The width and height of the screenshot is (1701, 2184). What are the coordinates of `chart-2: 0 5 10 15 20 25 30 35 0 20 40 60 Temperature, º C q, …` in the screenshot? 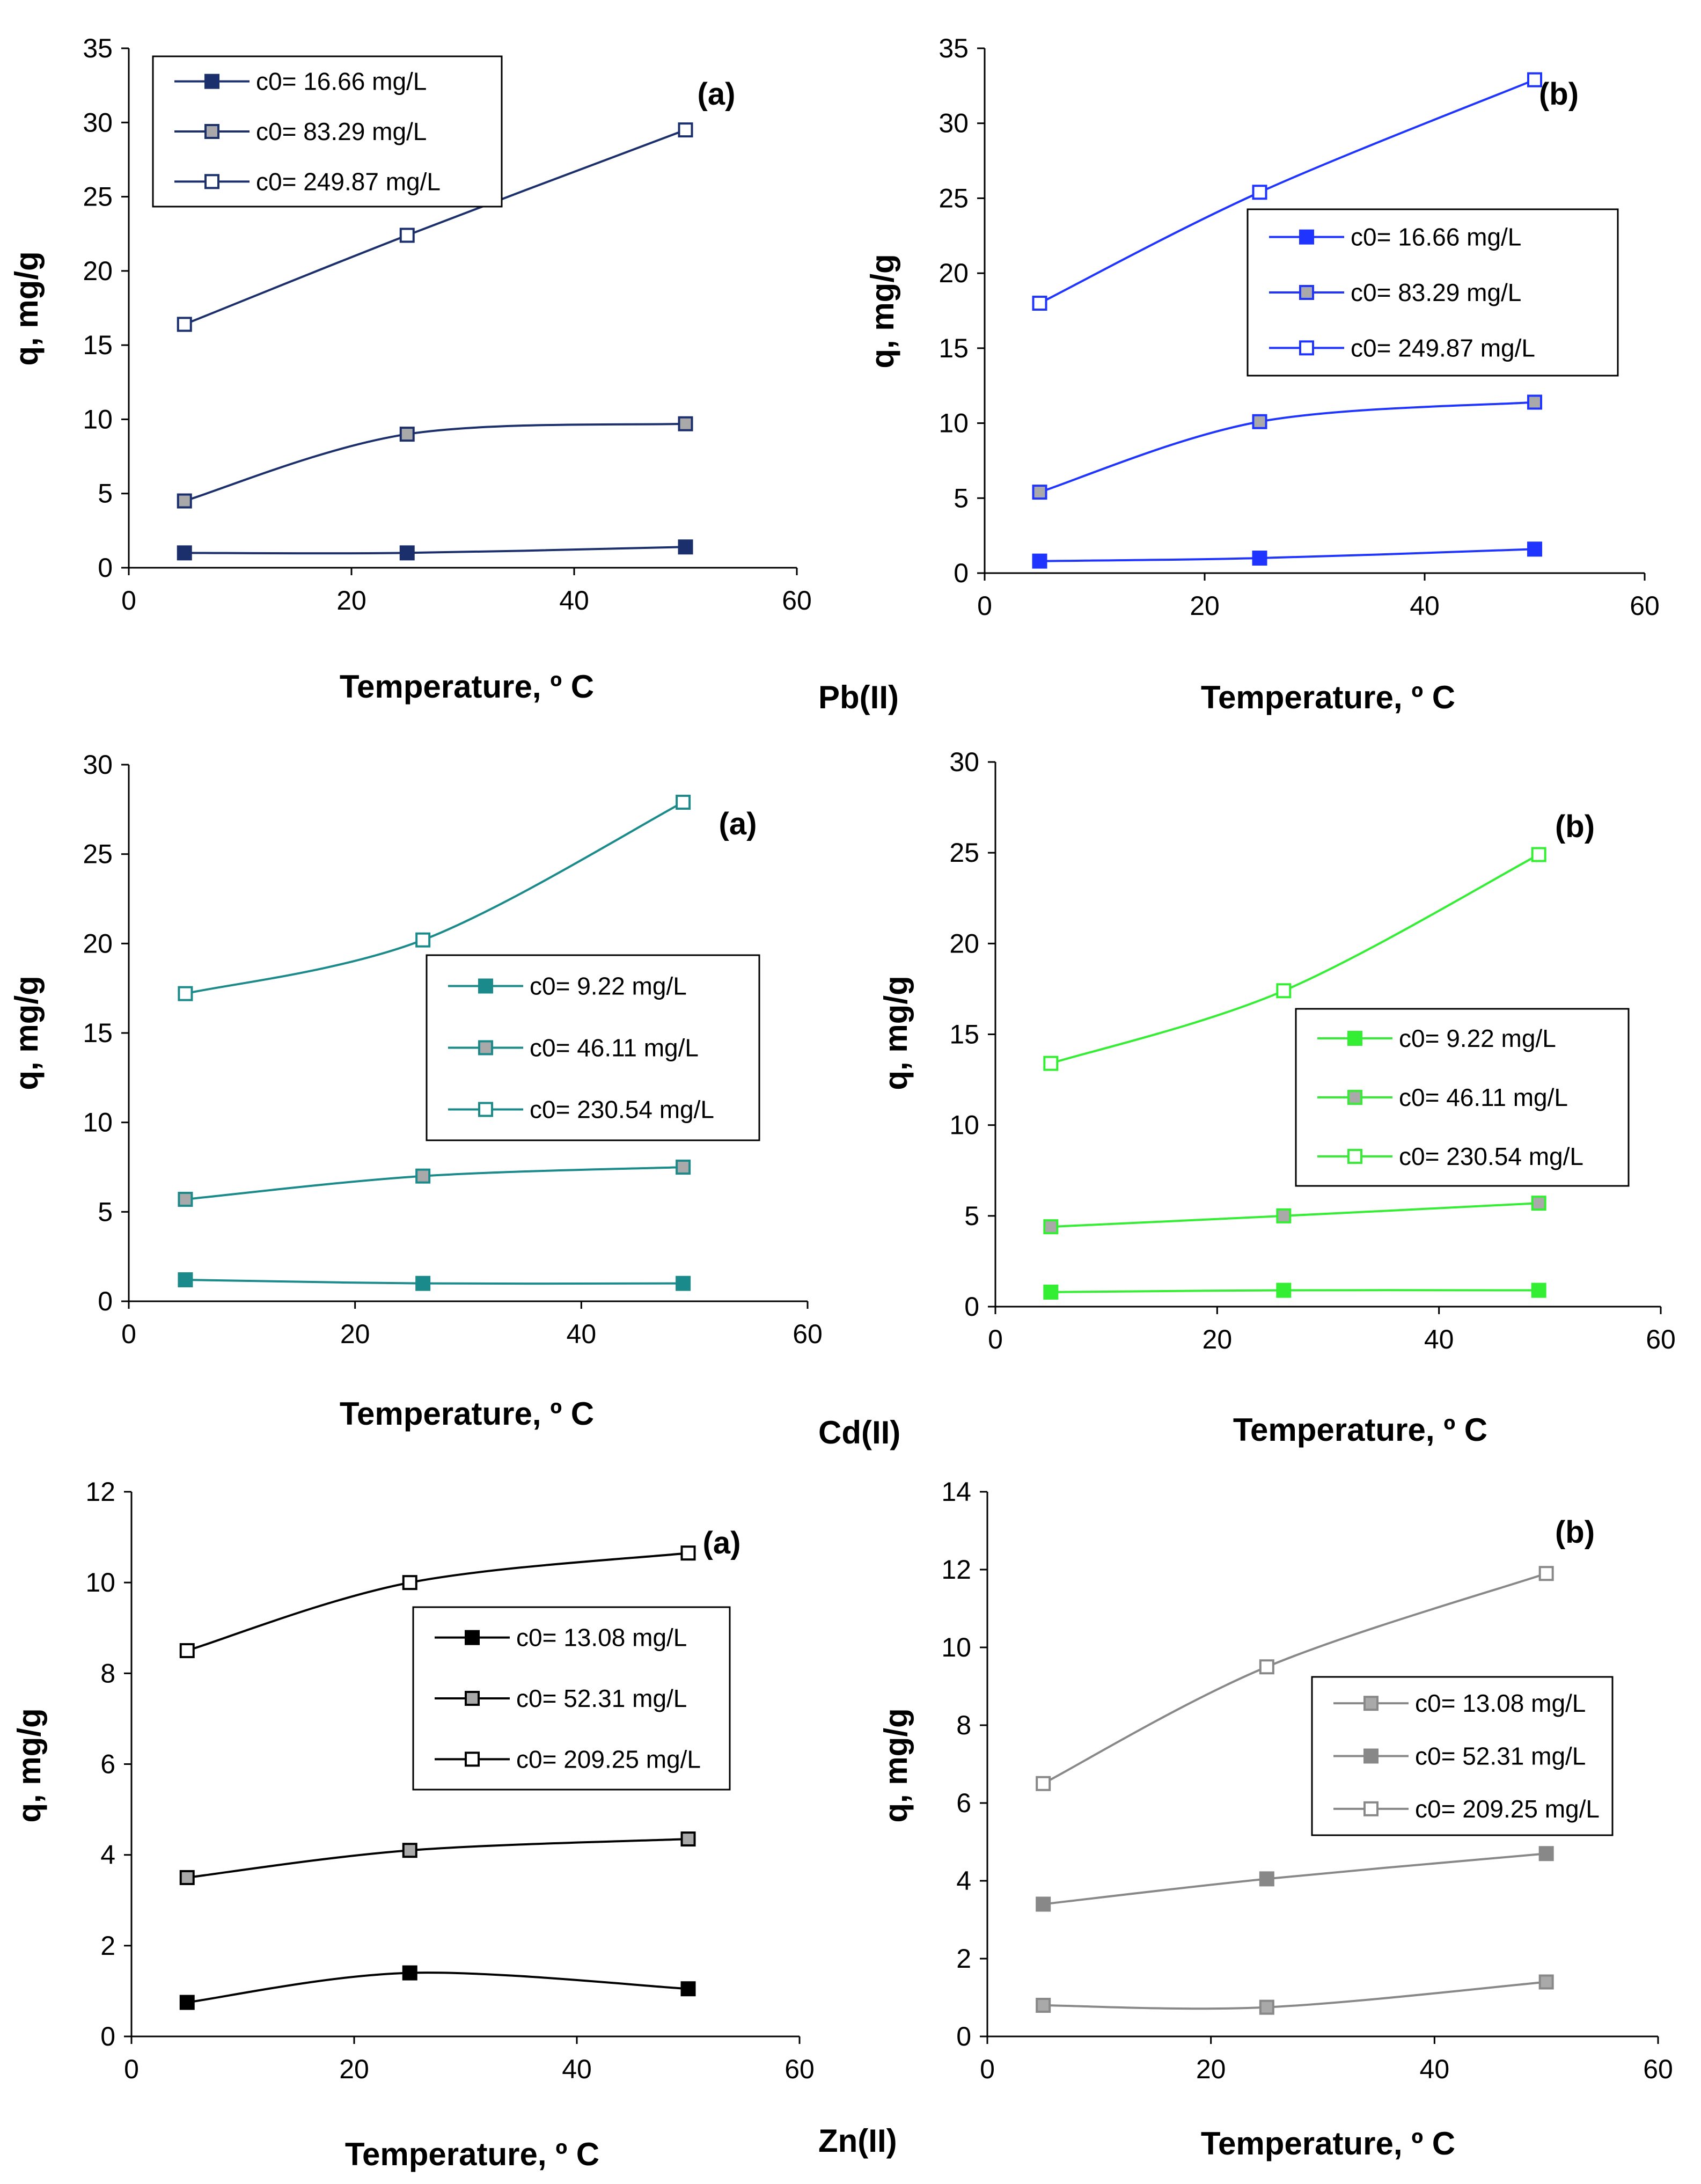 It's located at (1262, 374).